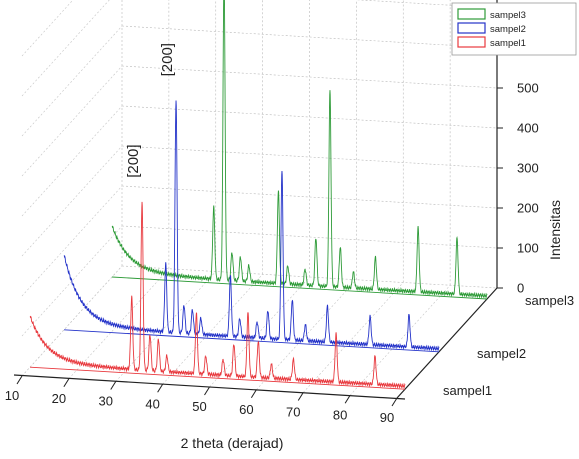 This screenshot has height=459, width=579. I want to click on series-baseline-sampel3, so click(299, 288).